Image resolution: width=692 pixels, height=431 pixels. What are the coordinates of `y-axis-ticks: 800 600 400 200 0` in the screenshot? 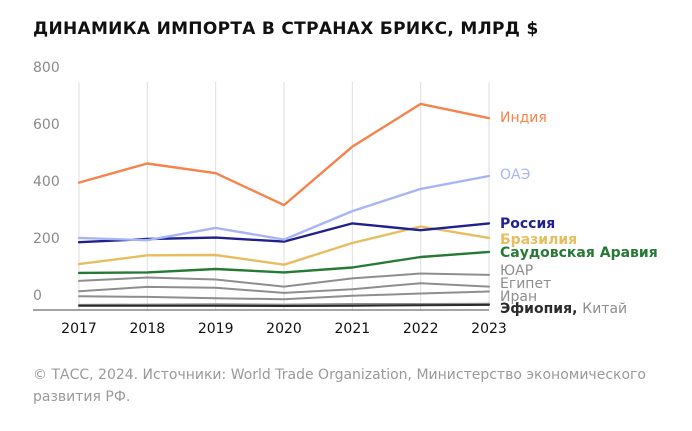 It's located at (46, 182).